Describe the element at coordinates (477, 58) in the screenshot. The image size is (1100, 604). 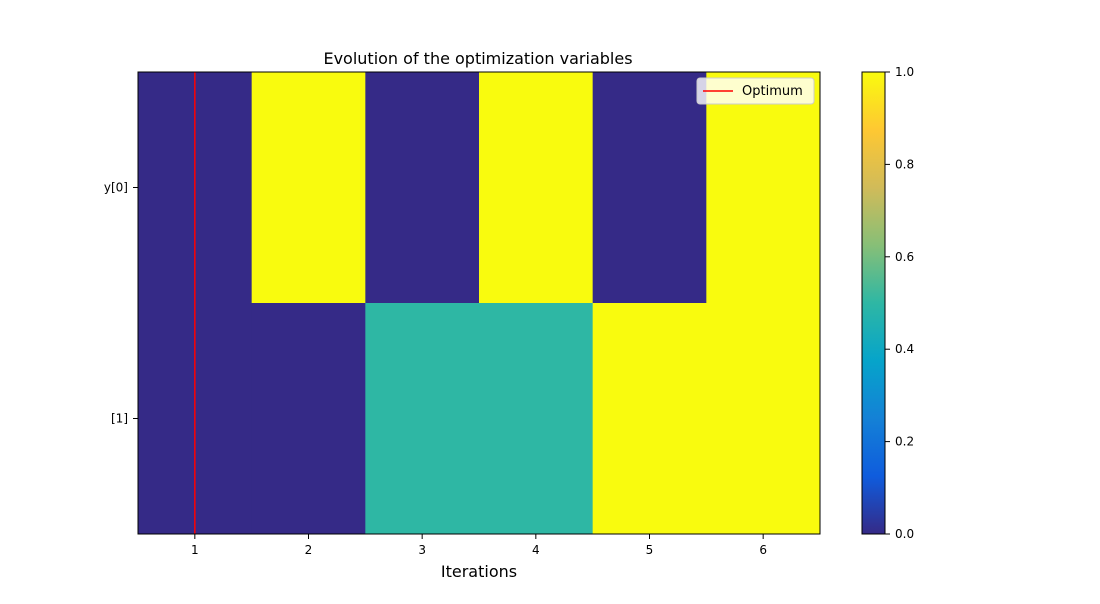
I see `chart-title: Evolution of the optimization variables` at that location.